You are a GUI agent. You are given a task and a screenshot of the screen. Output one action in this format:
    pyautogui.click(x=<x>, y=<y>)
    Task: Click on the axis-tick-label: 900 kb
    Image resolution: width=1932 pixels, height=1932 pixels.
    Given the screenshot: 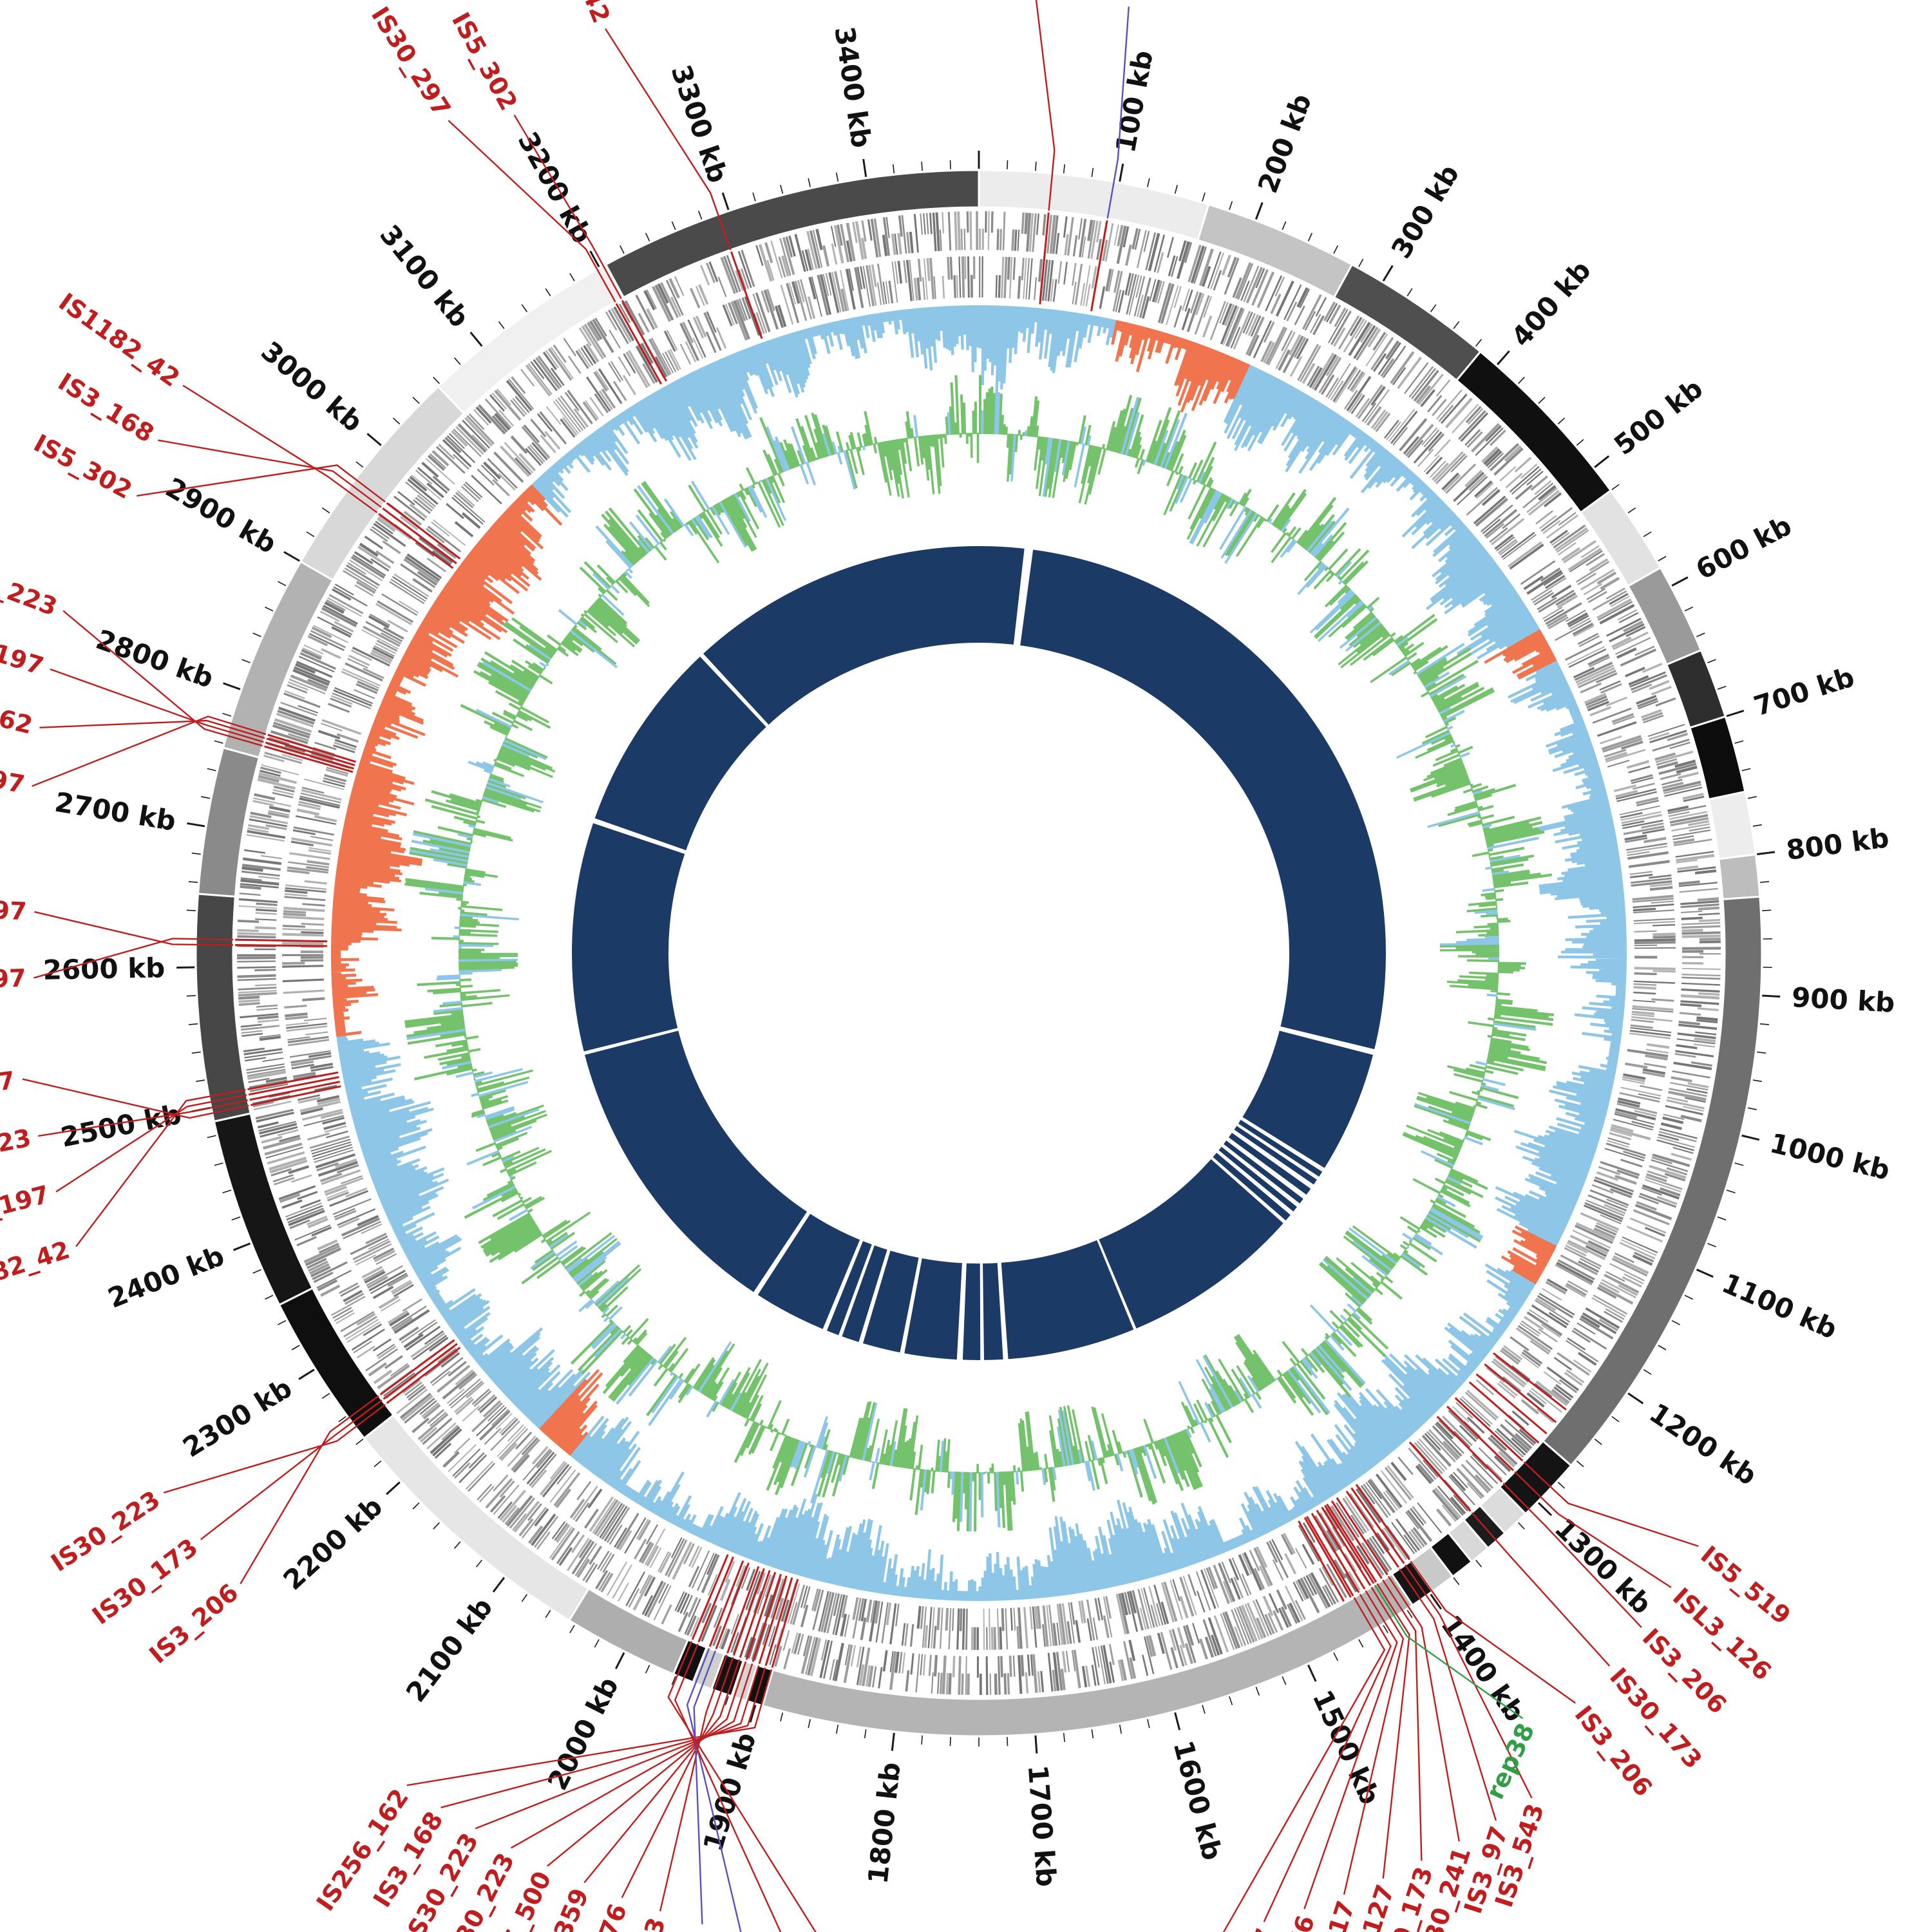 What is the action you would take?
    pyautogui.click(x=1843, y=1000)
    